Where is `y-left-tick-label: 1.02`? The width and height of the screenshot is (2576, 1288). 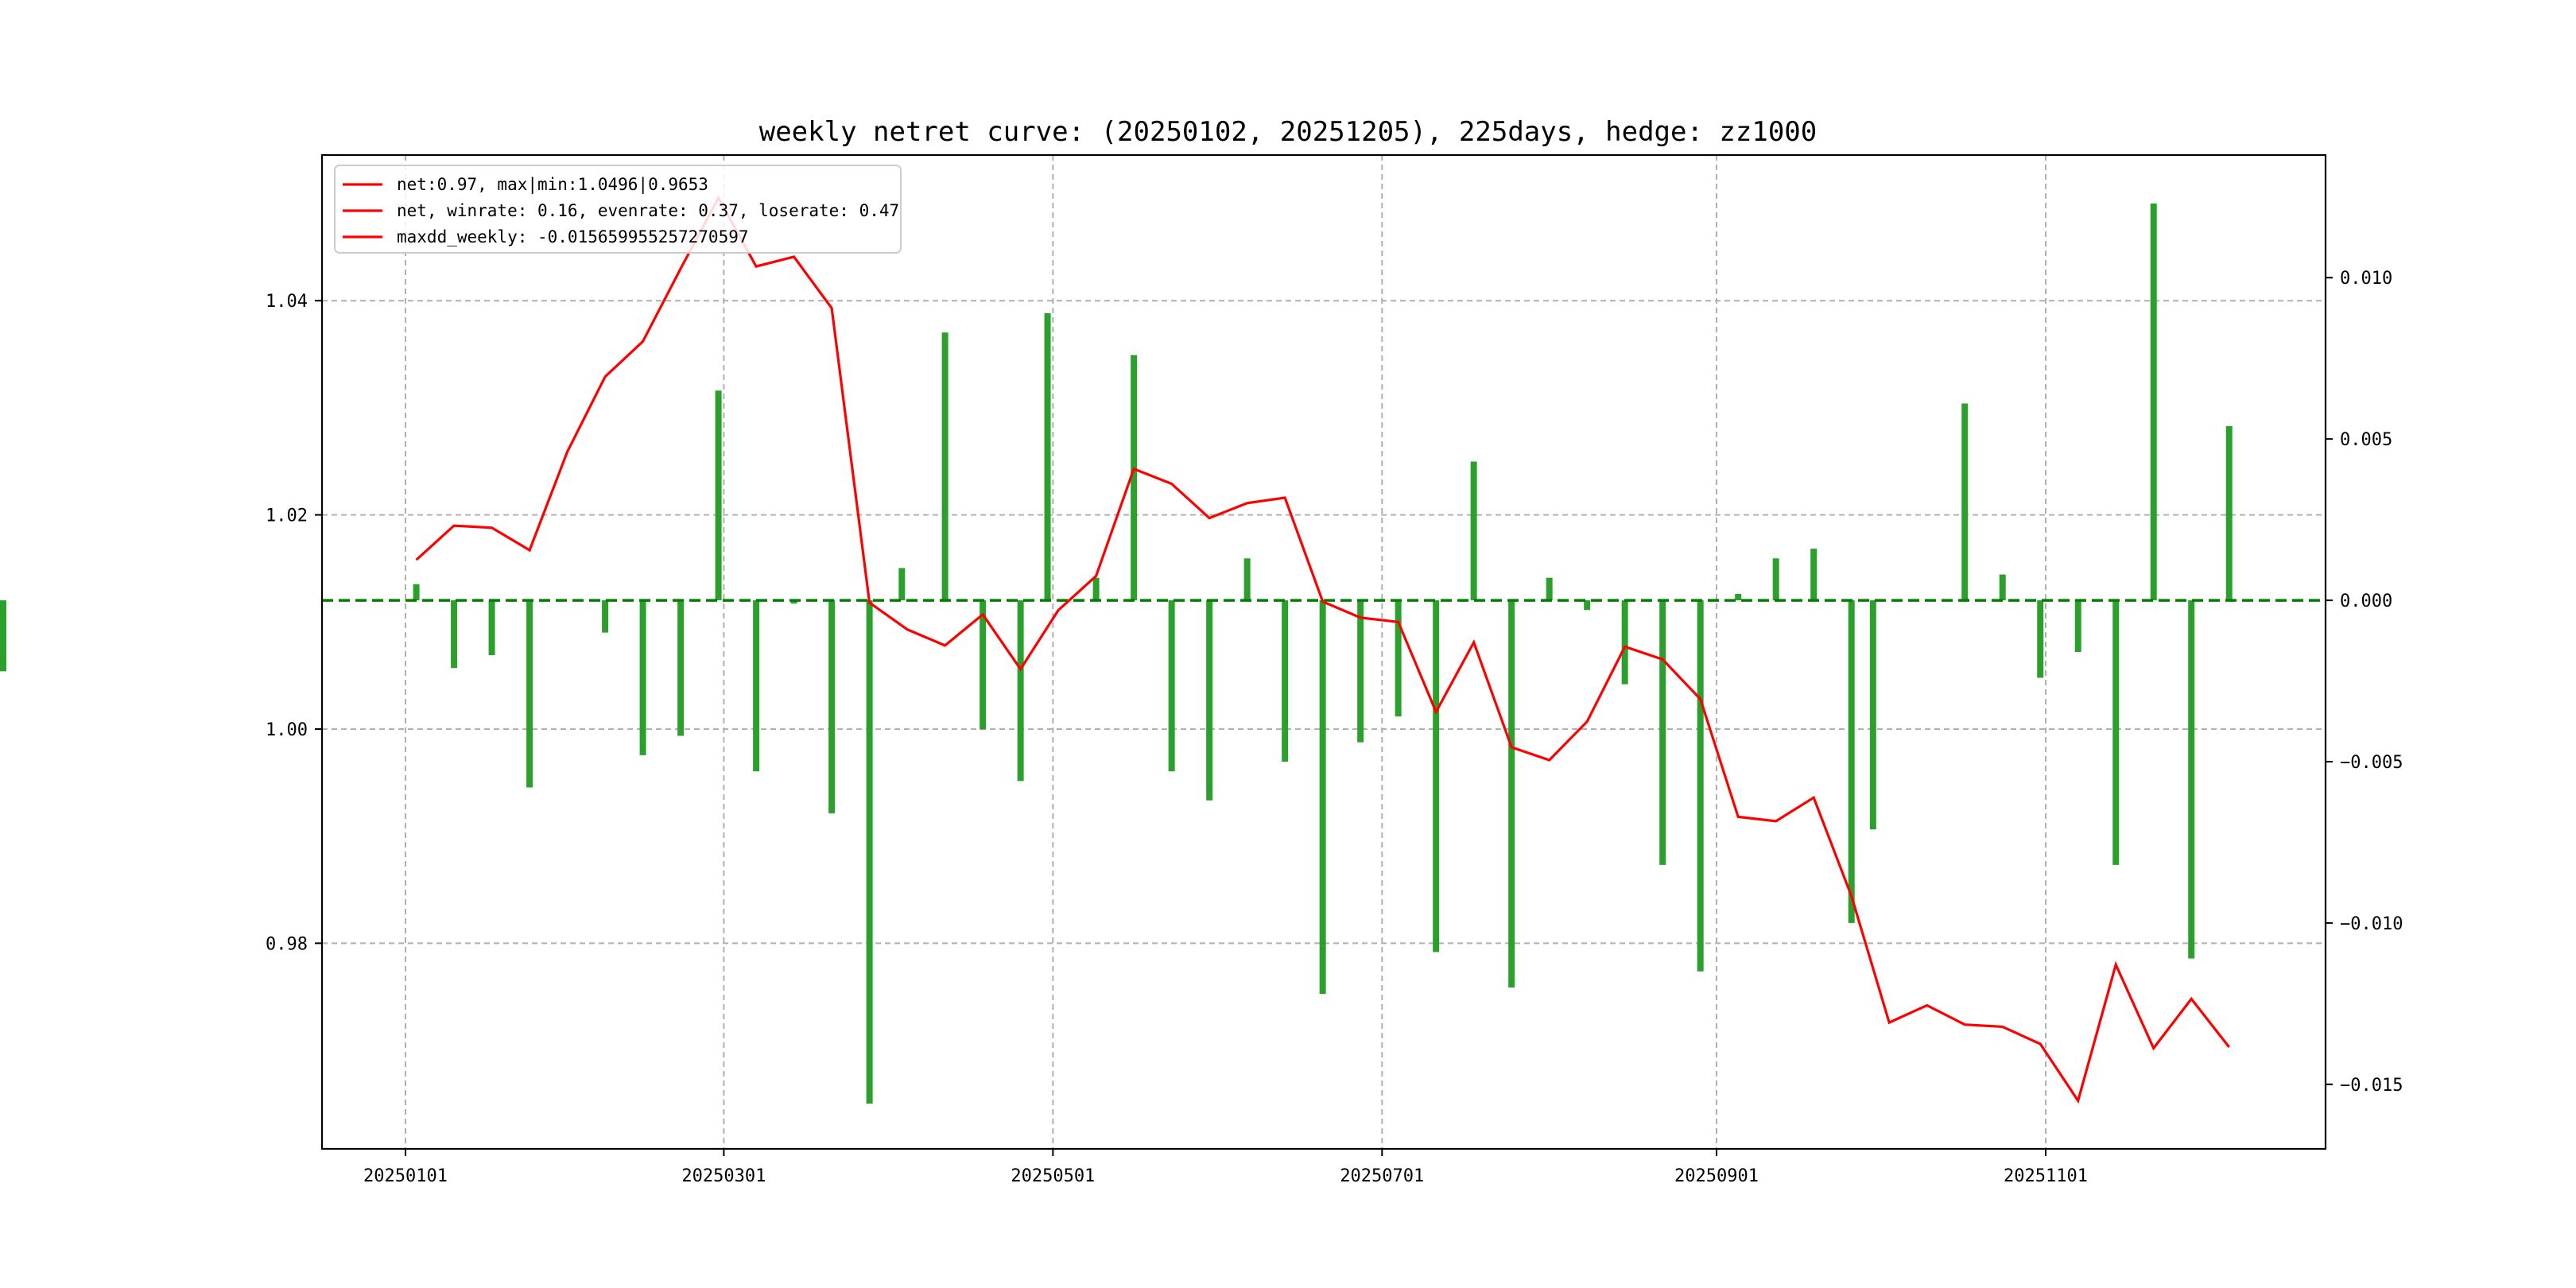 y-left-tick-label: 1.02 is located at coordinates (287, 516).